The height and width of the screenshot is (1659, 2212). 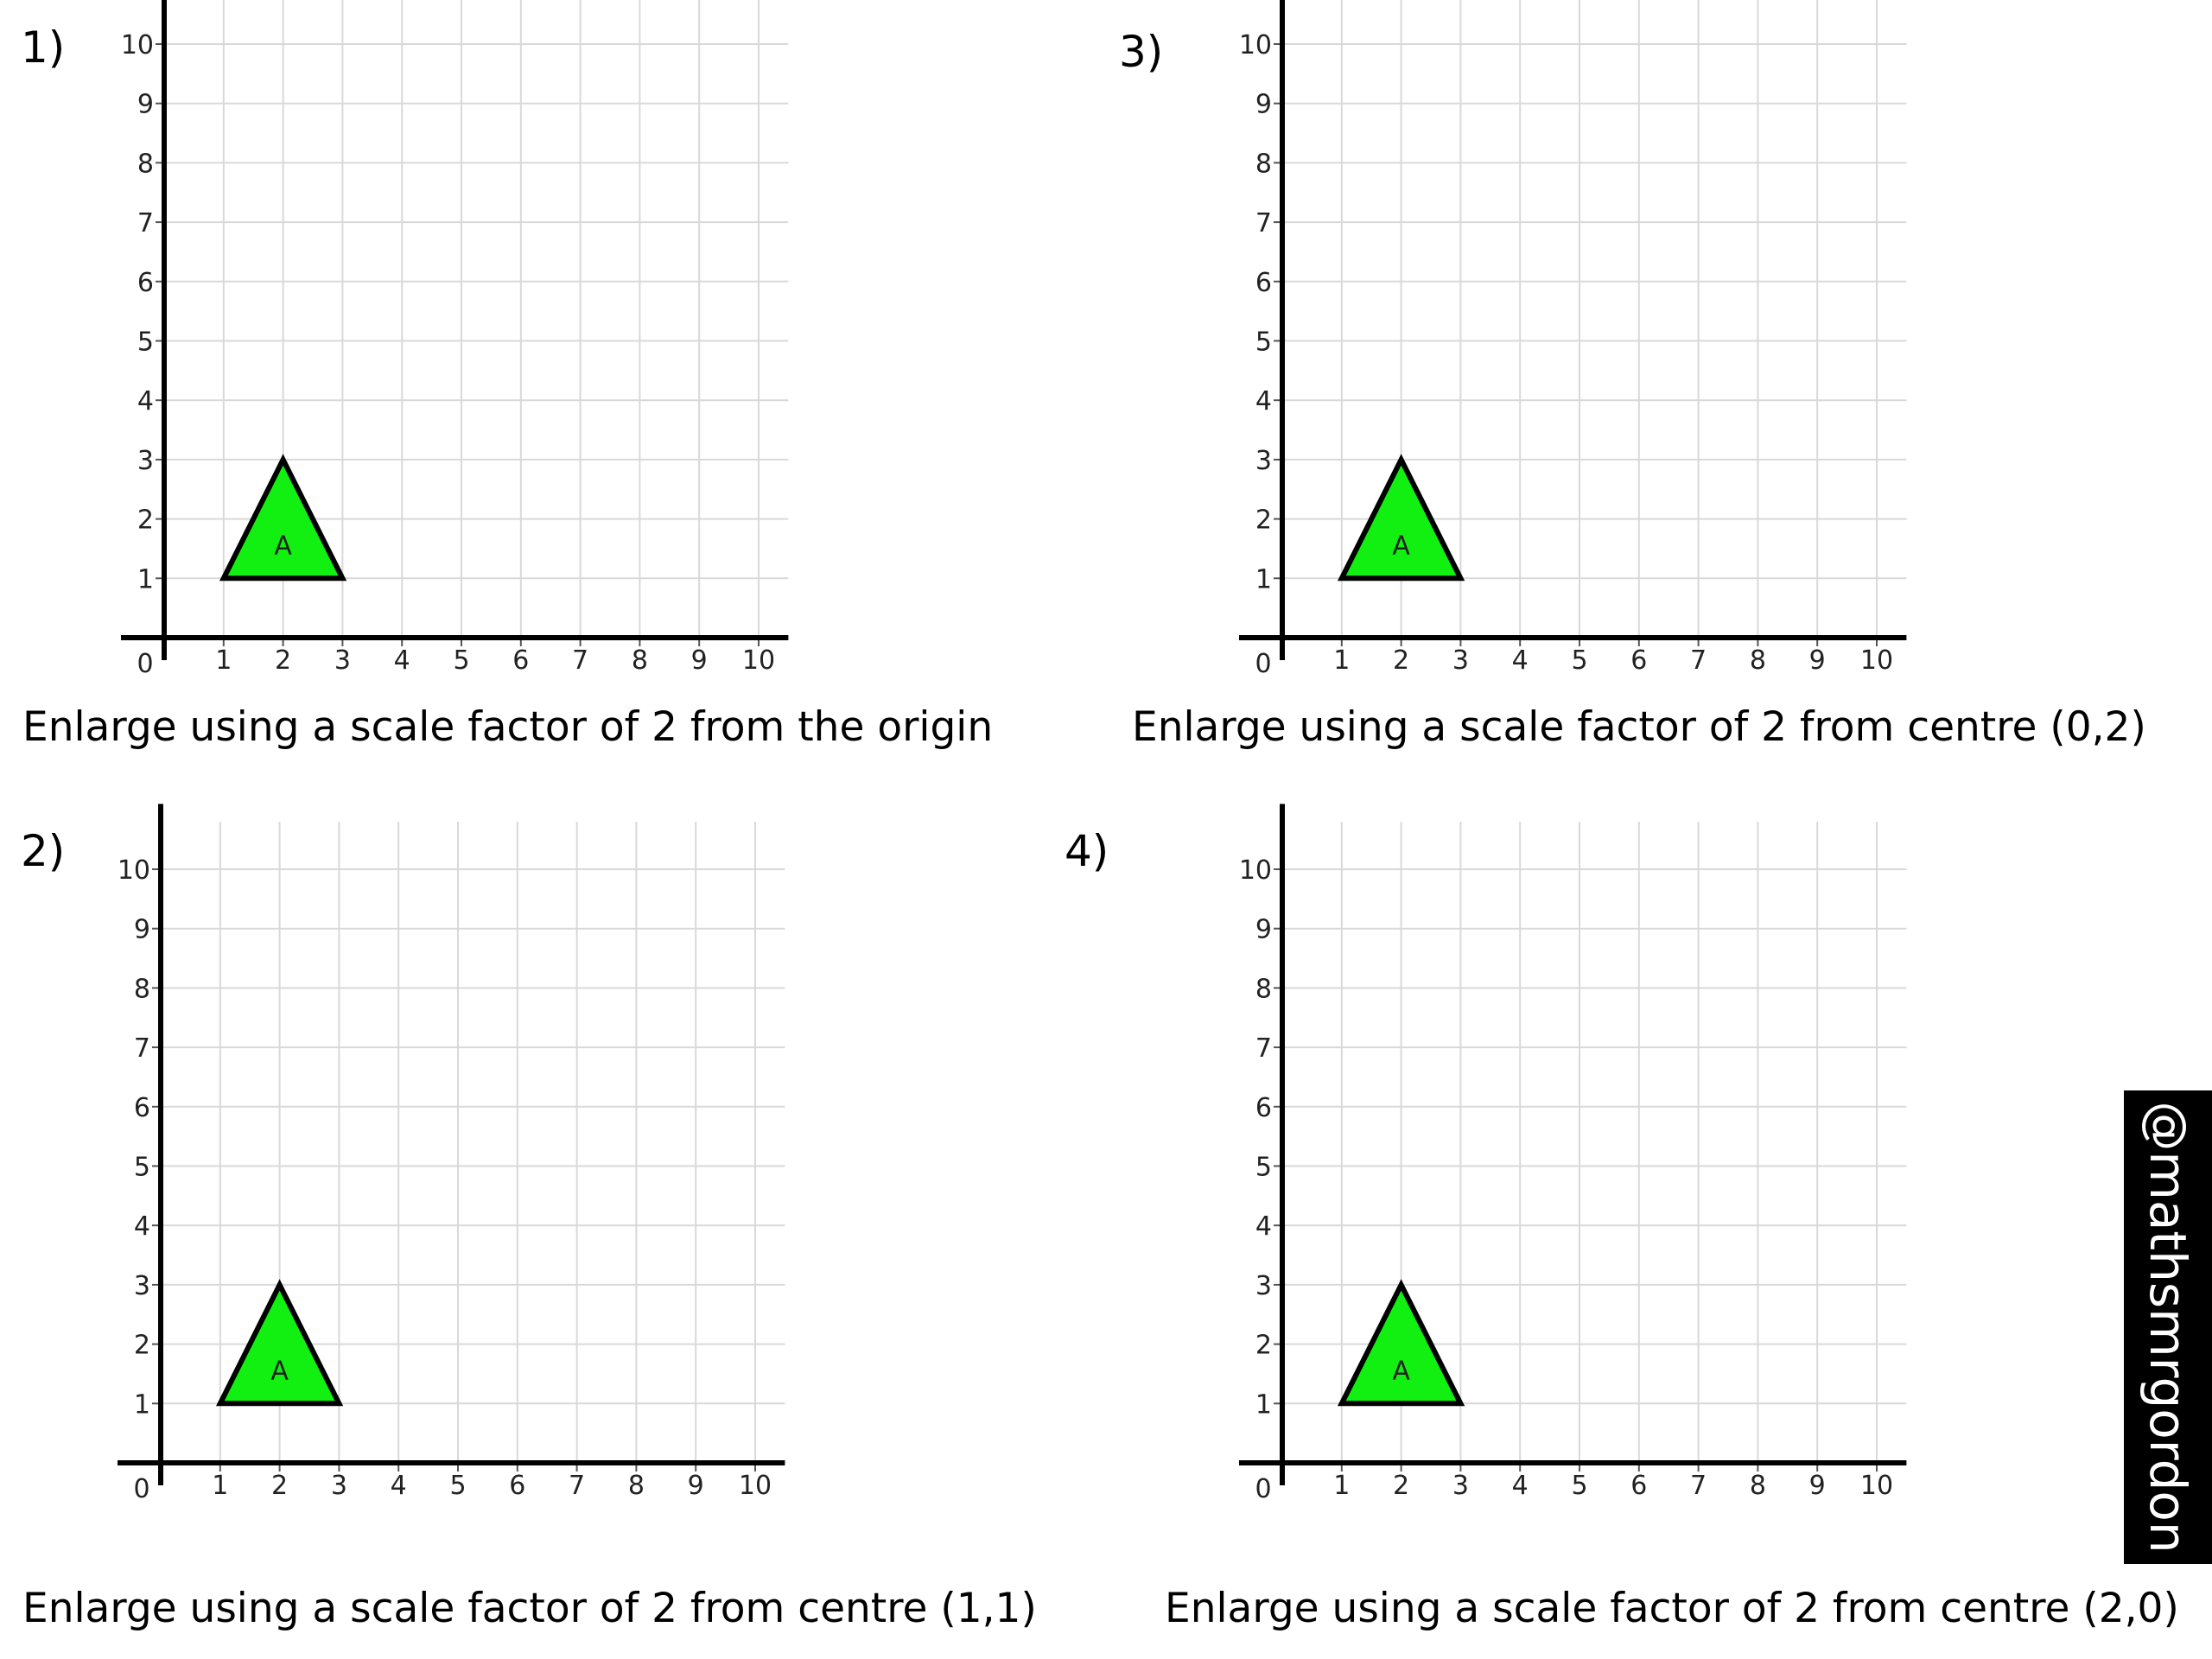 What do you see at coordinates (43, 47) in the screenshot?
I see `question-number: 1)` at bounding box center [43, 47].